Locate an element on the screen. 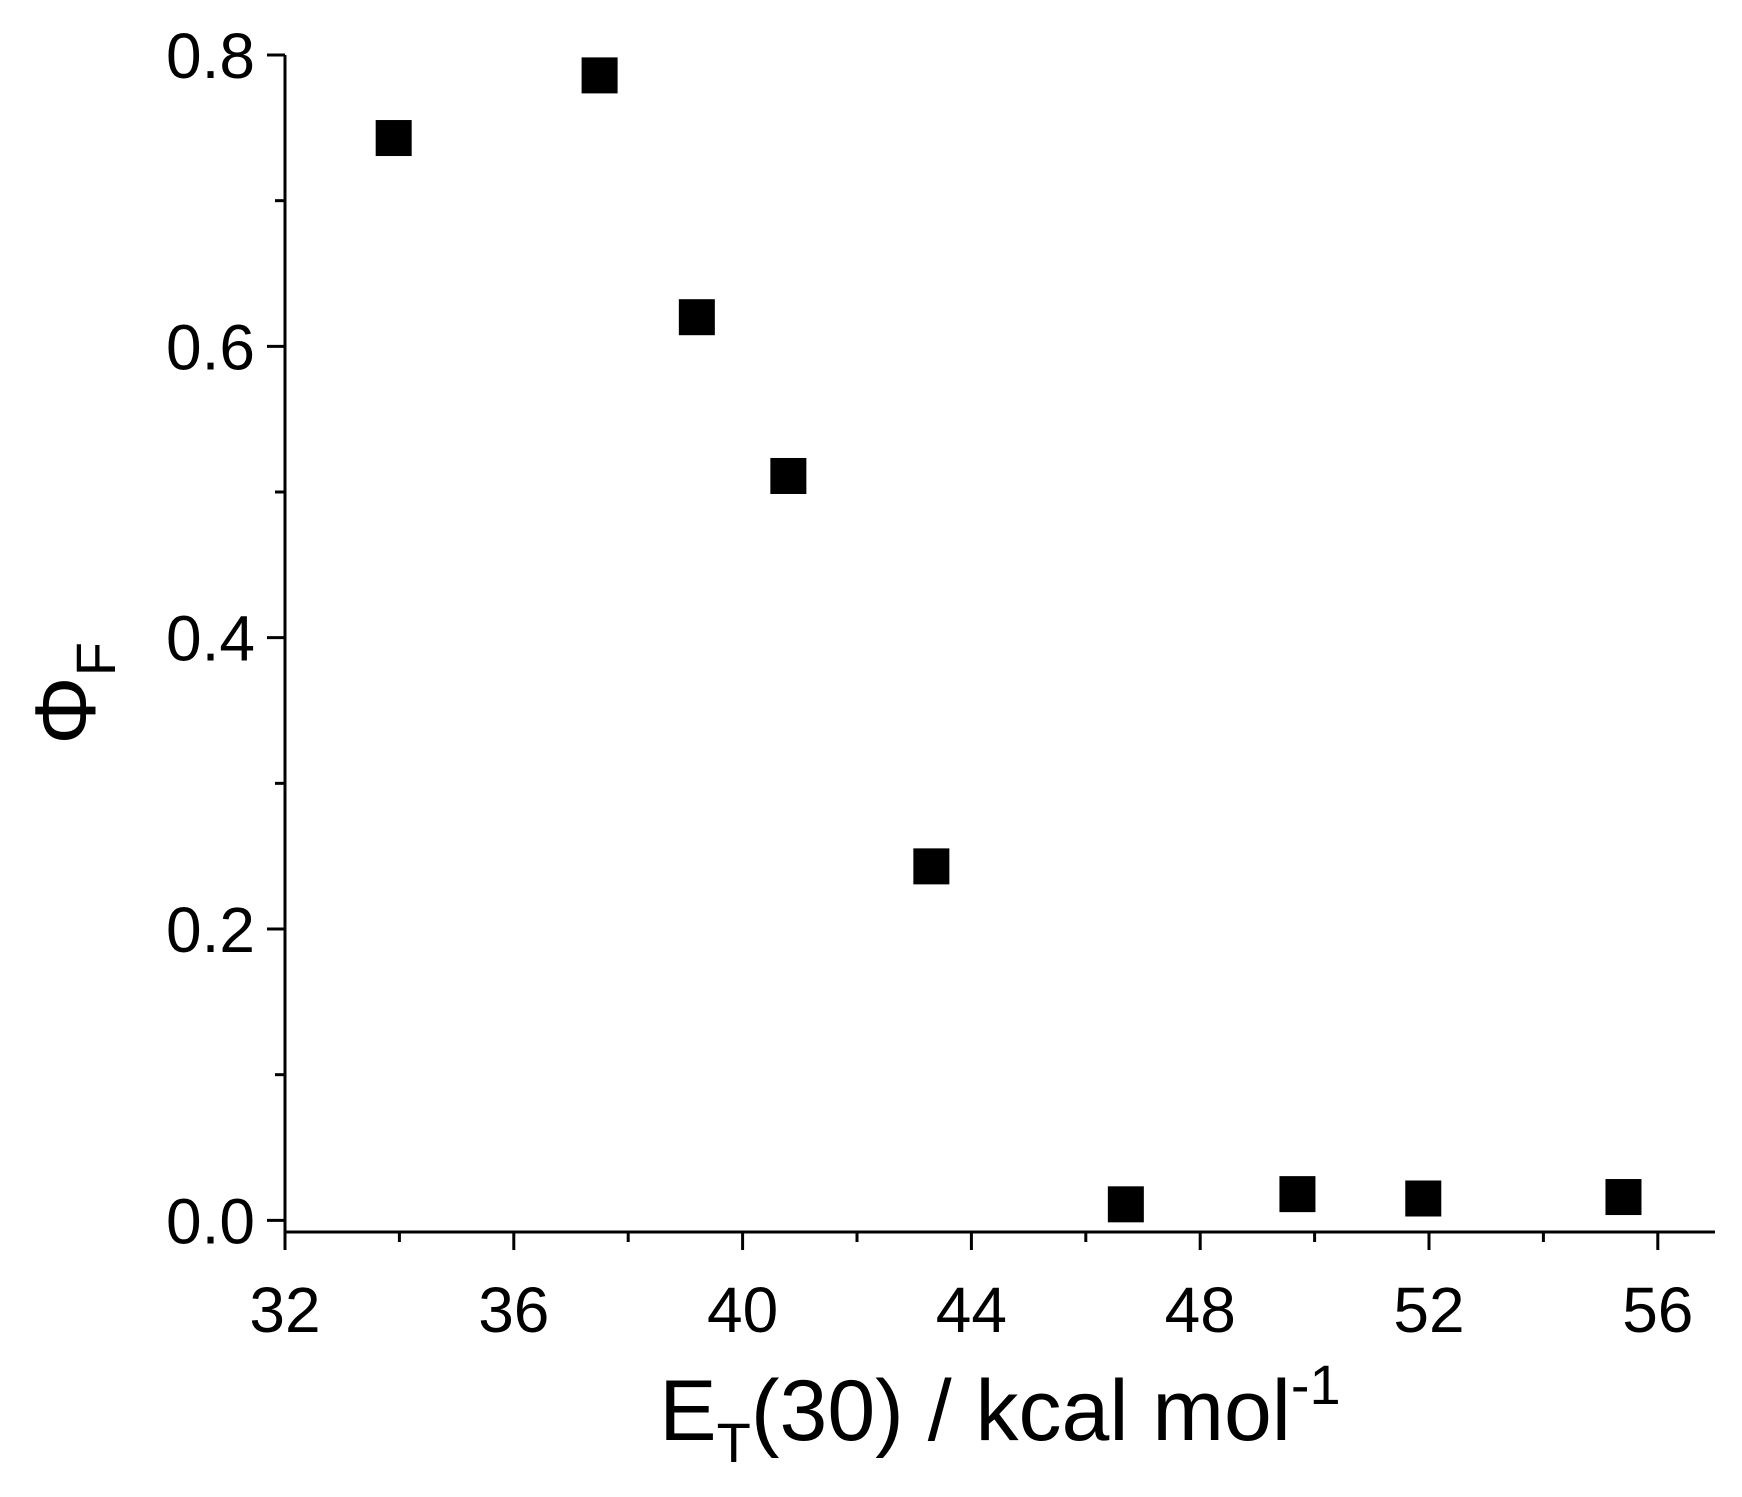 This screenshot has width=1742, height=1497. x-tick-label: 36 is located at coordinates (513, 1310).